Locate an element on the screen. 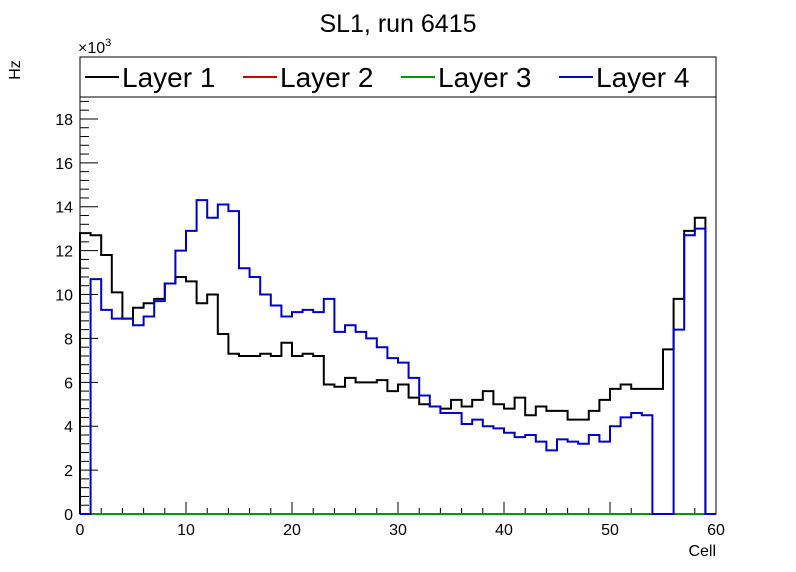 This screenshot has height=572, width=796. y-tick-label: 8 is located at coordinates (68, 339).